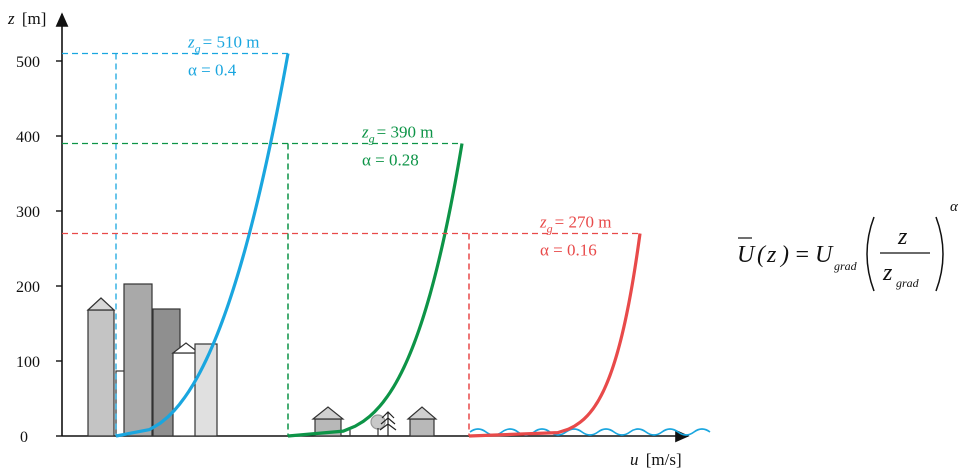 The height and width of the screenshot is (471, 967). Describe the element at coordinates (397, 134) in the screenshot. I see `gradient-height-label: zg = 390 m` at that location.